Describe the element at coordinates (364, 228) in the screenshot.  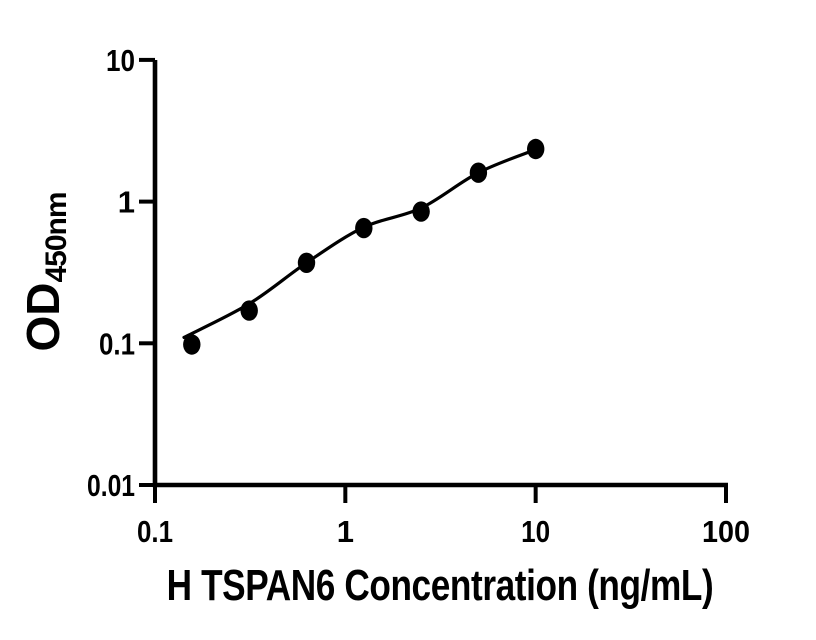
I see `data-point-1.25` at that location.